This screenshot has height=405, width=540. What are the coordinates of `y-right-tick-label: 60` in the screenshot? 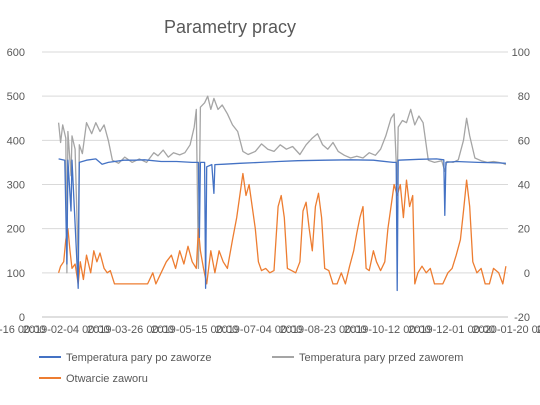 It's located at (524, 141).